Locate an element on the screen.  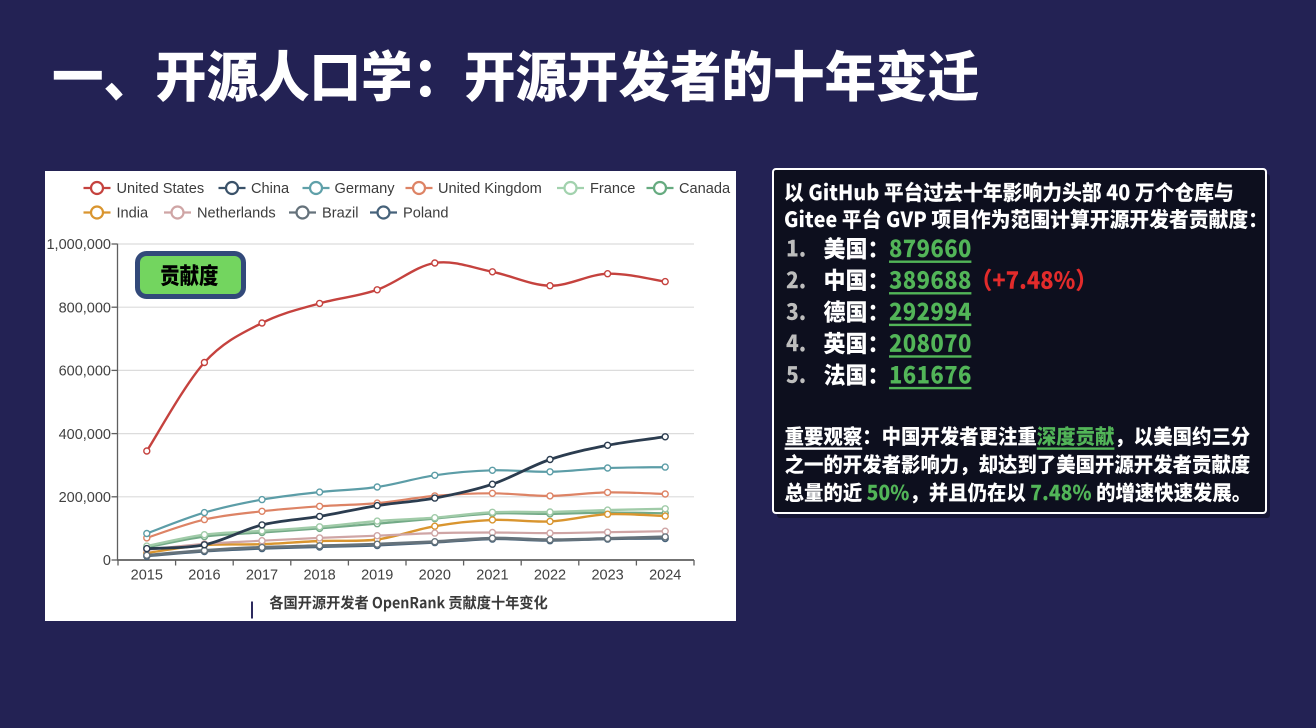
svg-text: 2016 is located at coordinates (204, 575).